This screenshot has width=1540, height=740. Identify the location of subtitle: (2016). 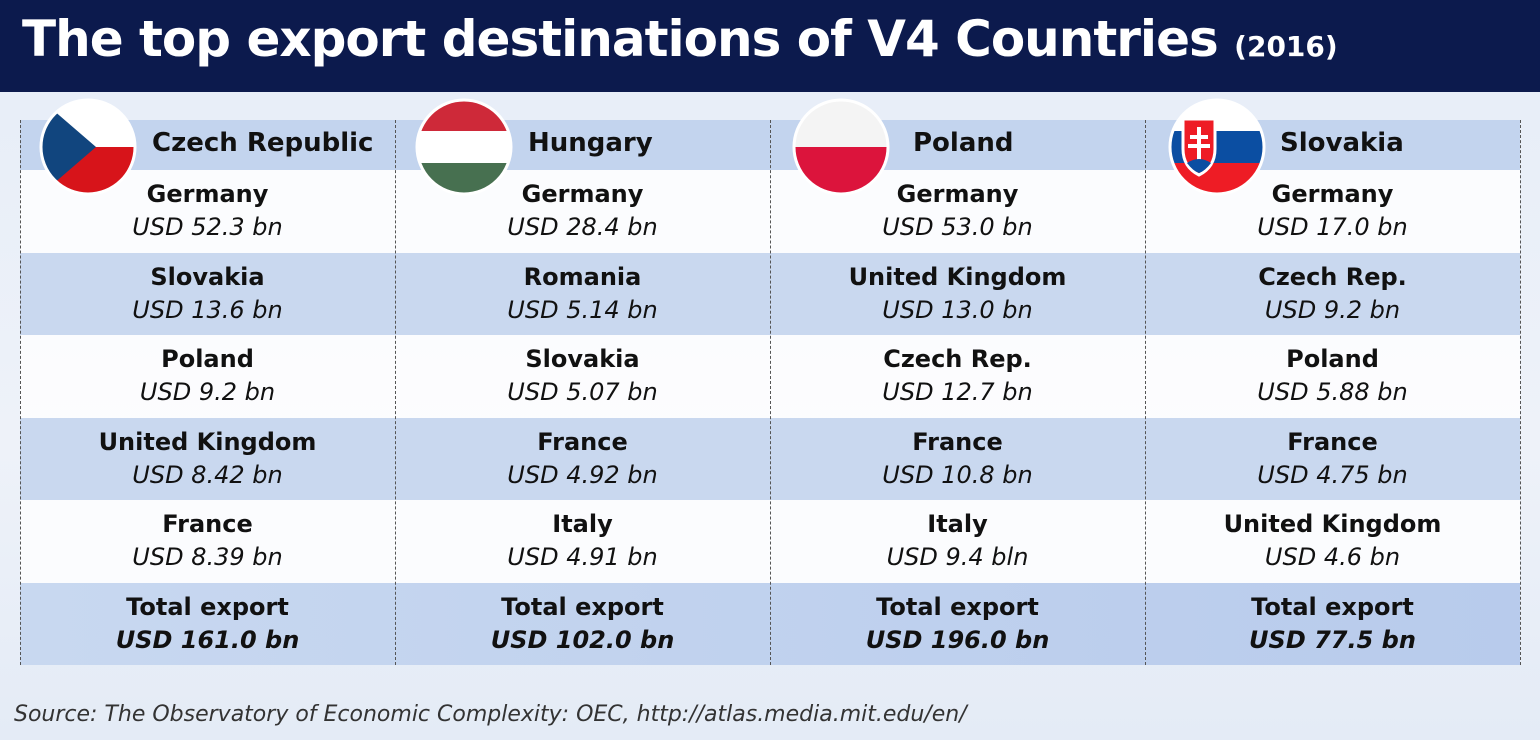
(1286, 46).